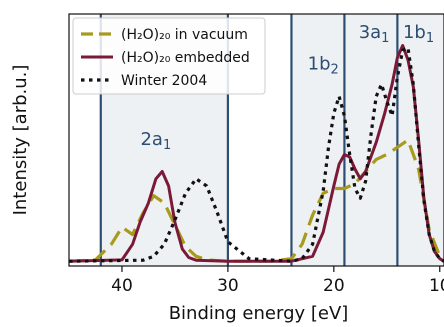  I want to click on legend-label-0: (H₂O)₂₀ in vacuum, so click(184, 35).